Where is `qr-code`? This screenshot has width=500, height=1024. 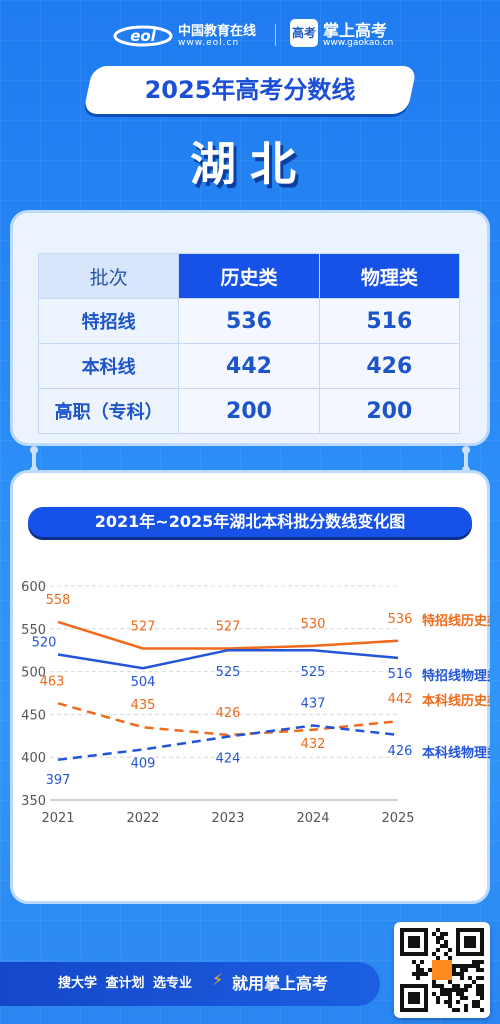 qr-code is located at coordinates (442, 970).